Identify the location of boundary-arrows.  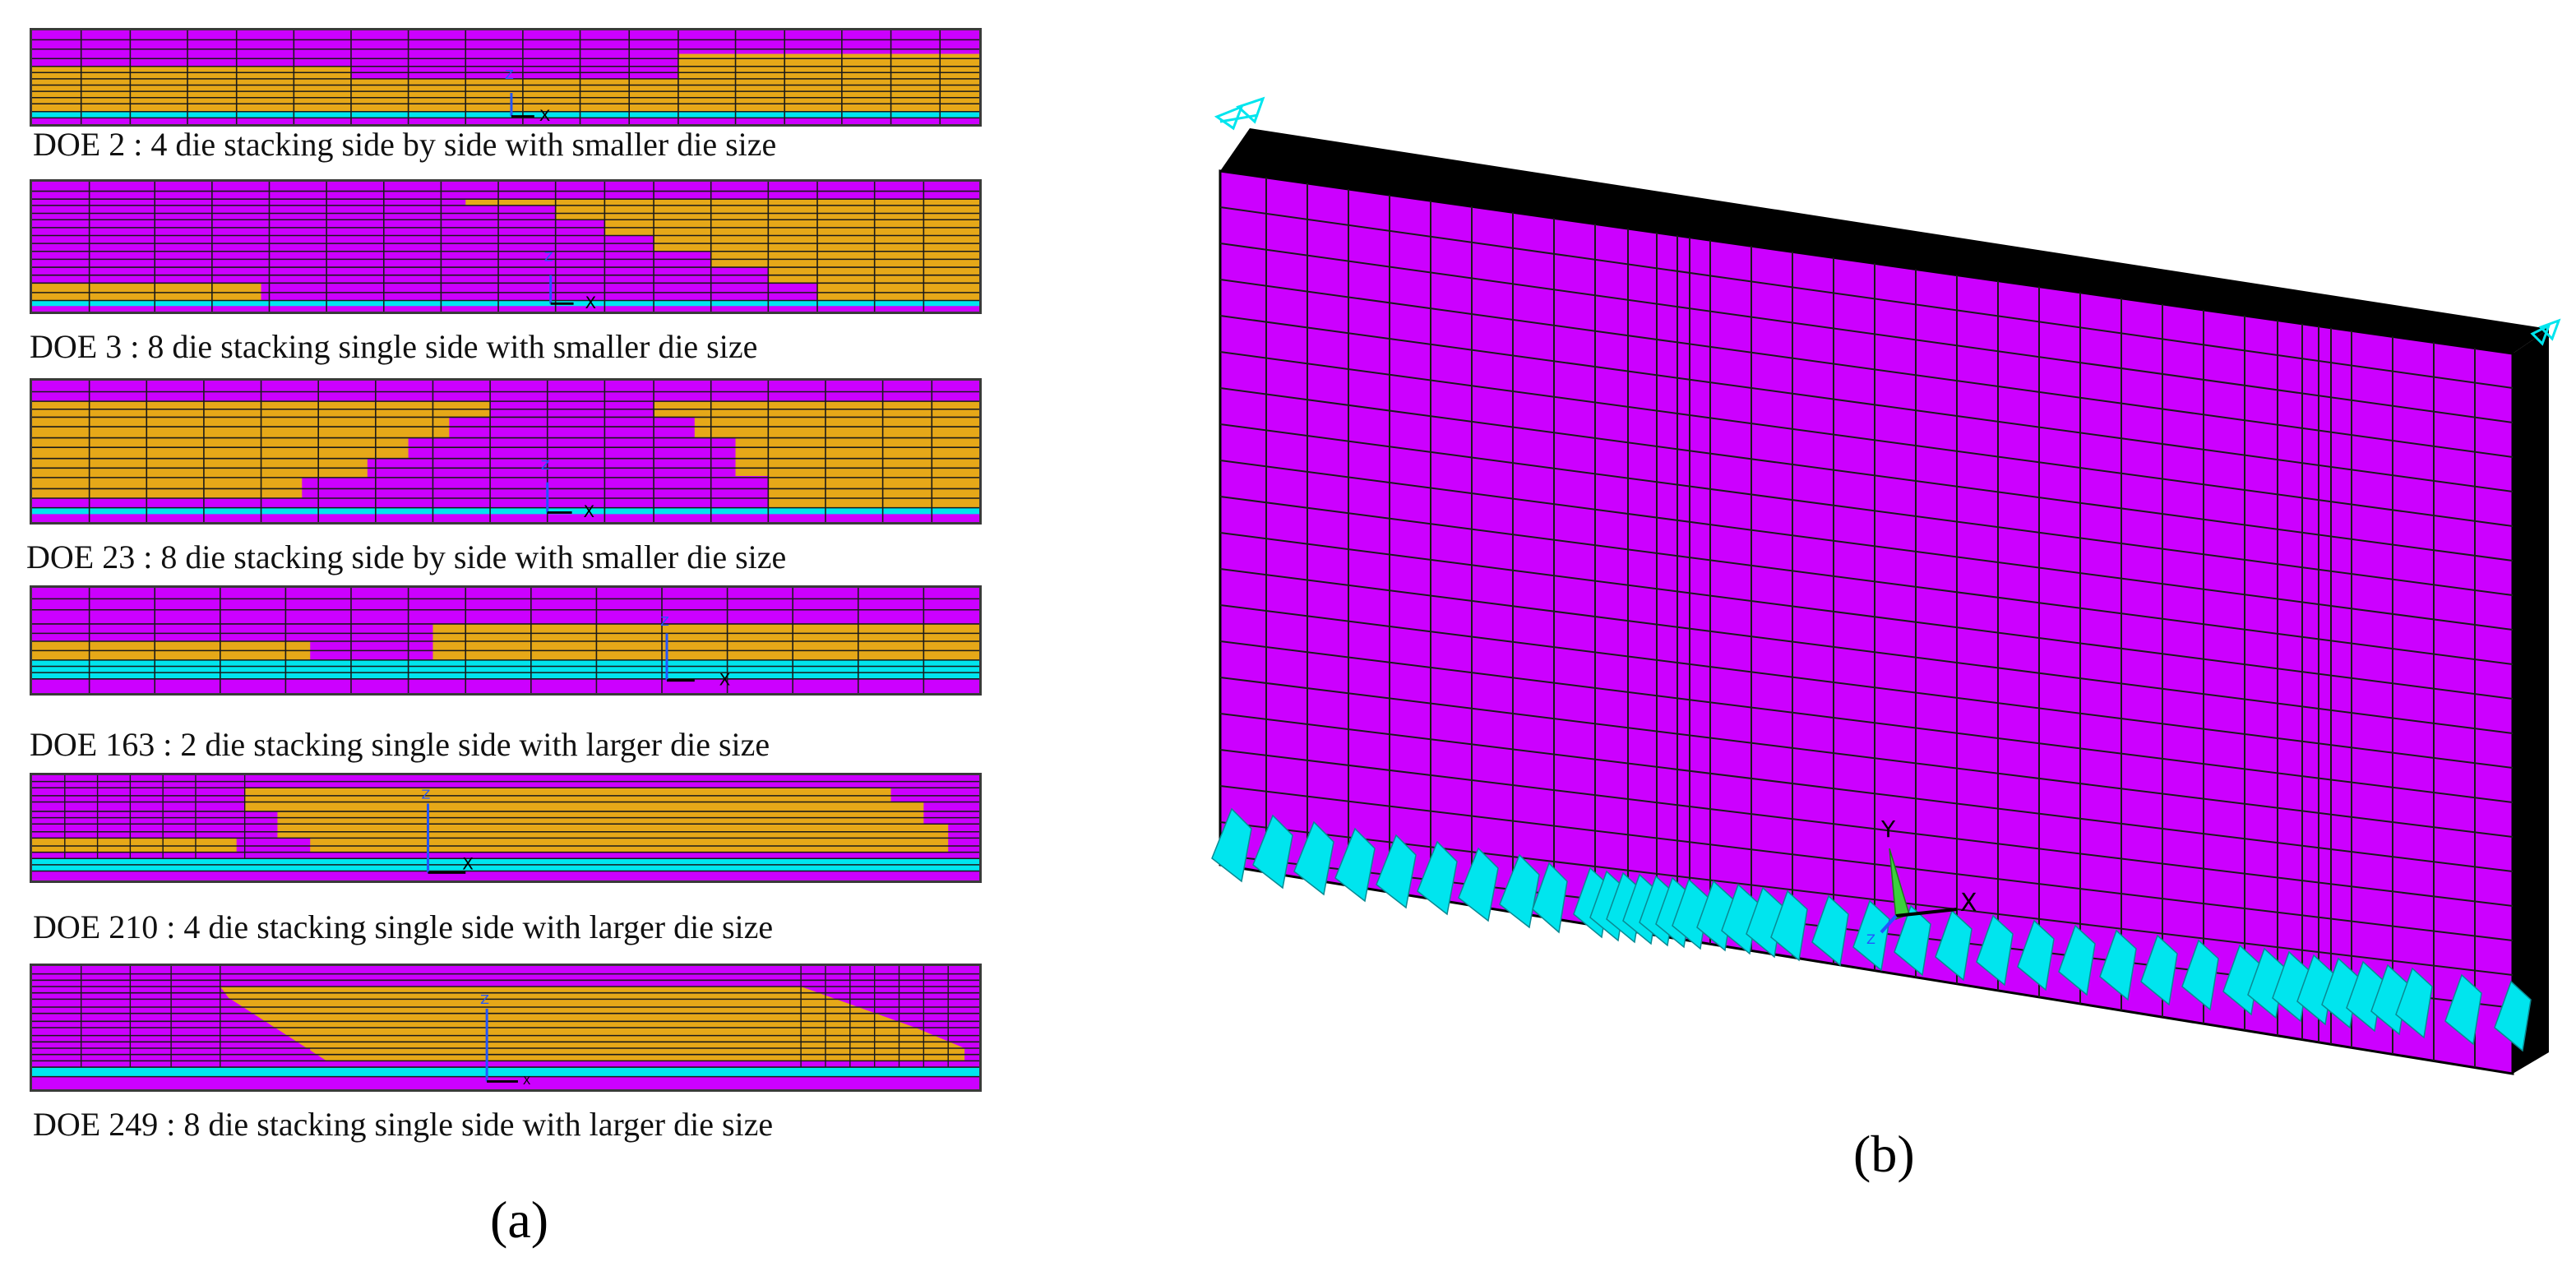
(1871, 929).